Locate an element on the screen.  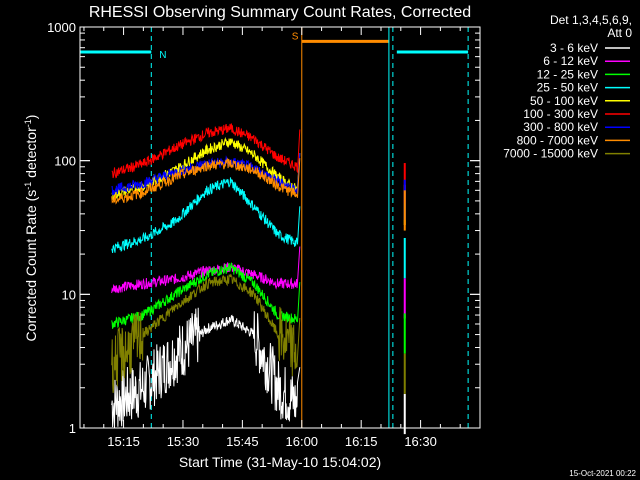
y-axis-label-sup1: -1 is located at coordinates (28, 186).